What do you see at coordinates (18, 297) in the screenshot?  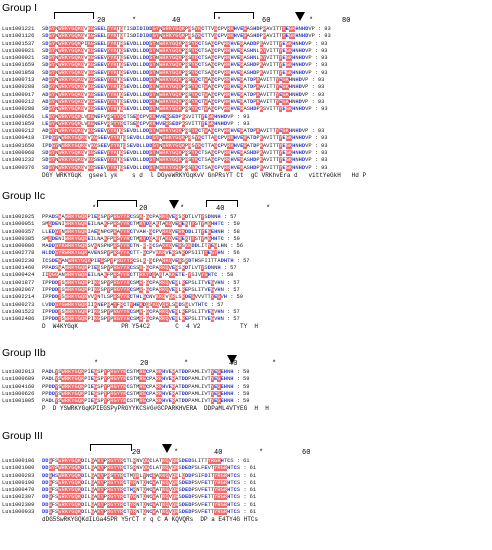 I see `sequence-id: Lus1002214` at bounding box center [18, 297].